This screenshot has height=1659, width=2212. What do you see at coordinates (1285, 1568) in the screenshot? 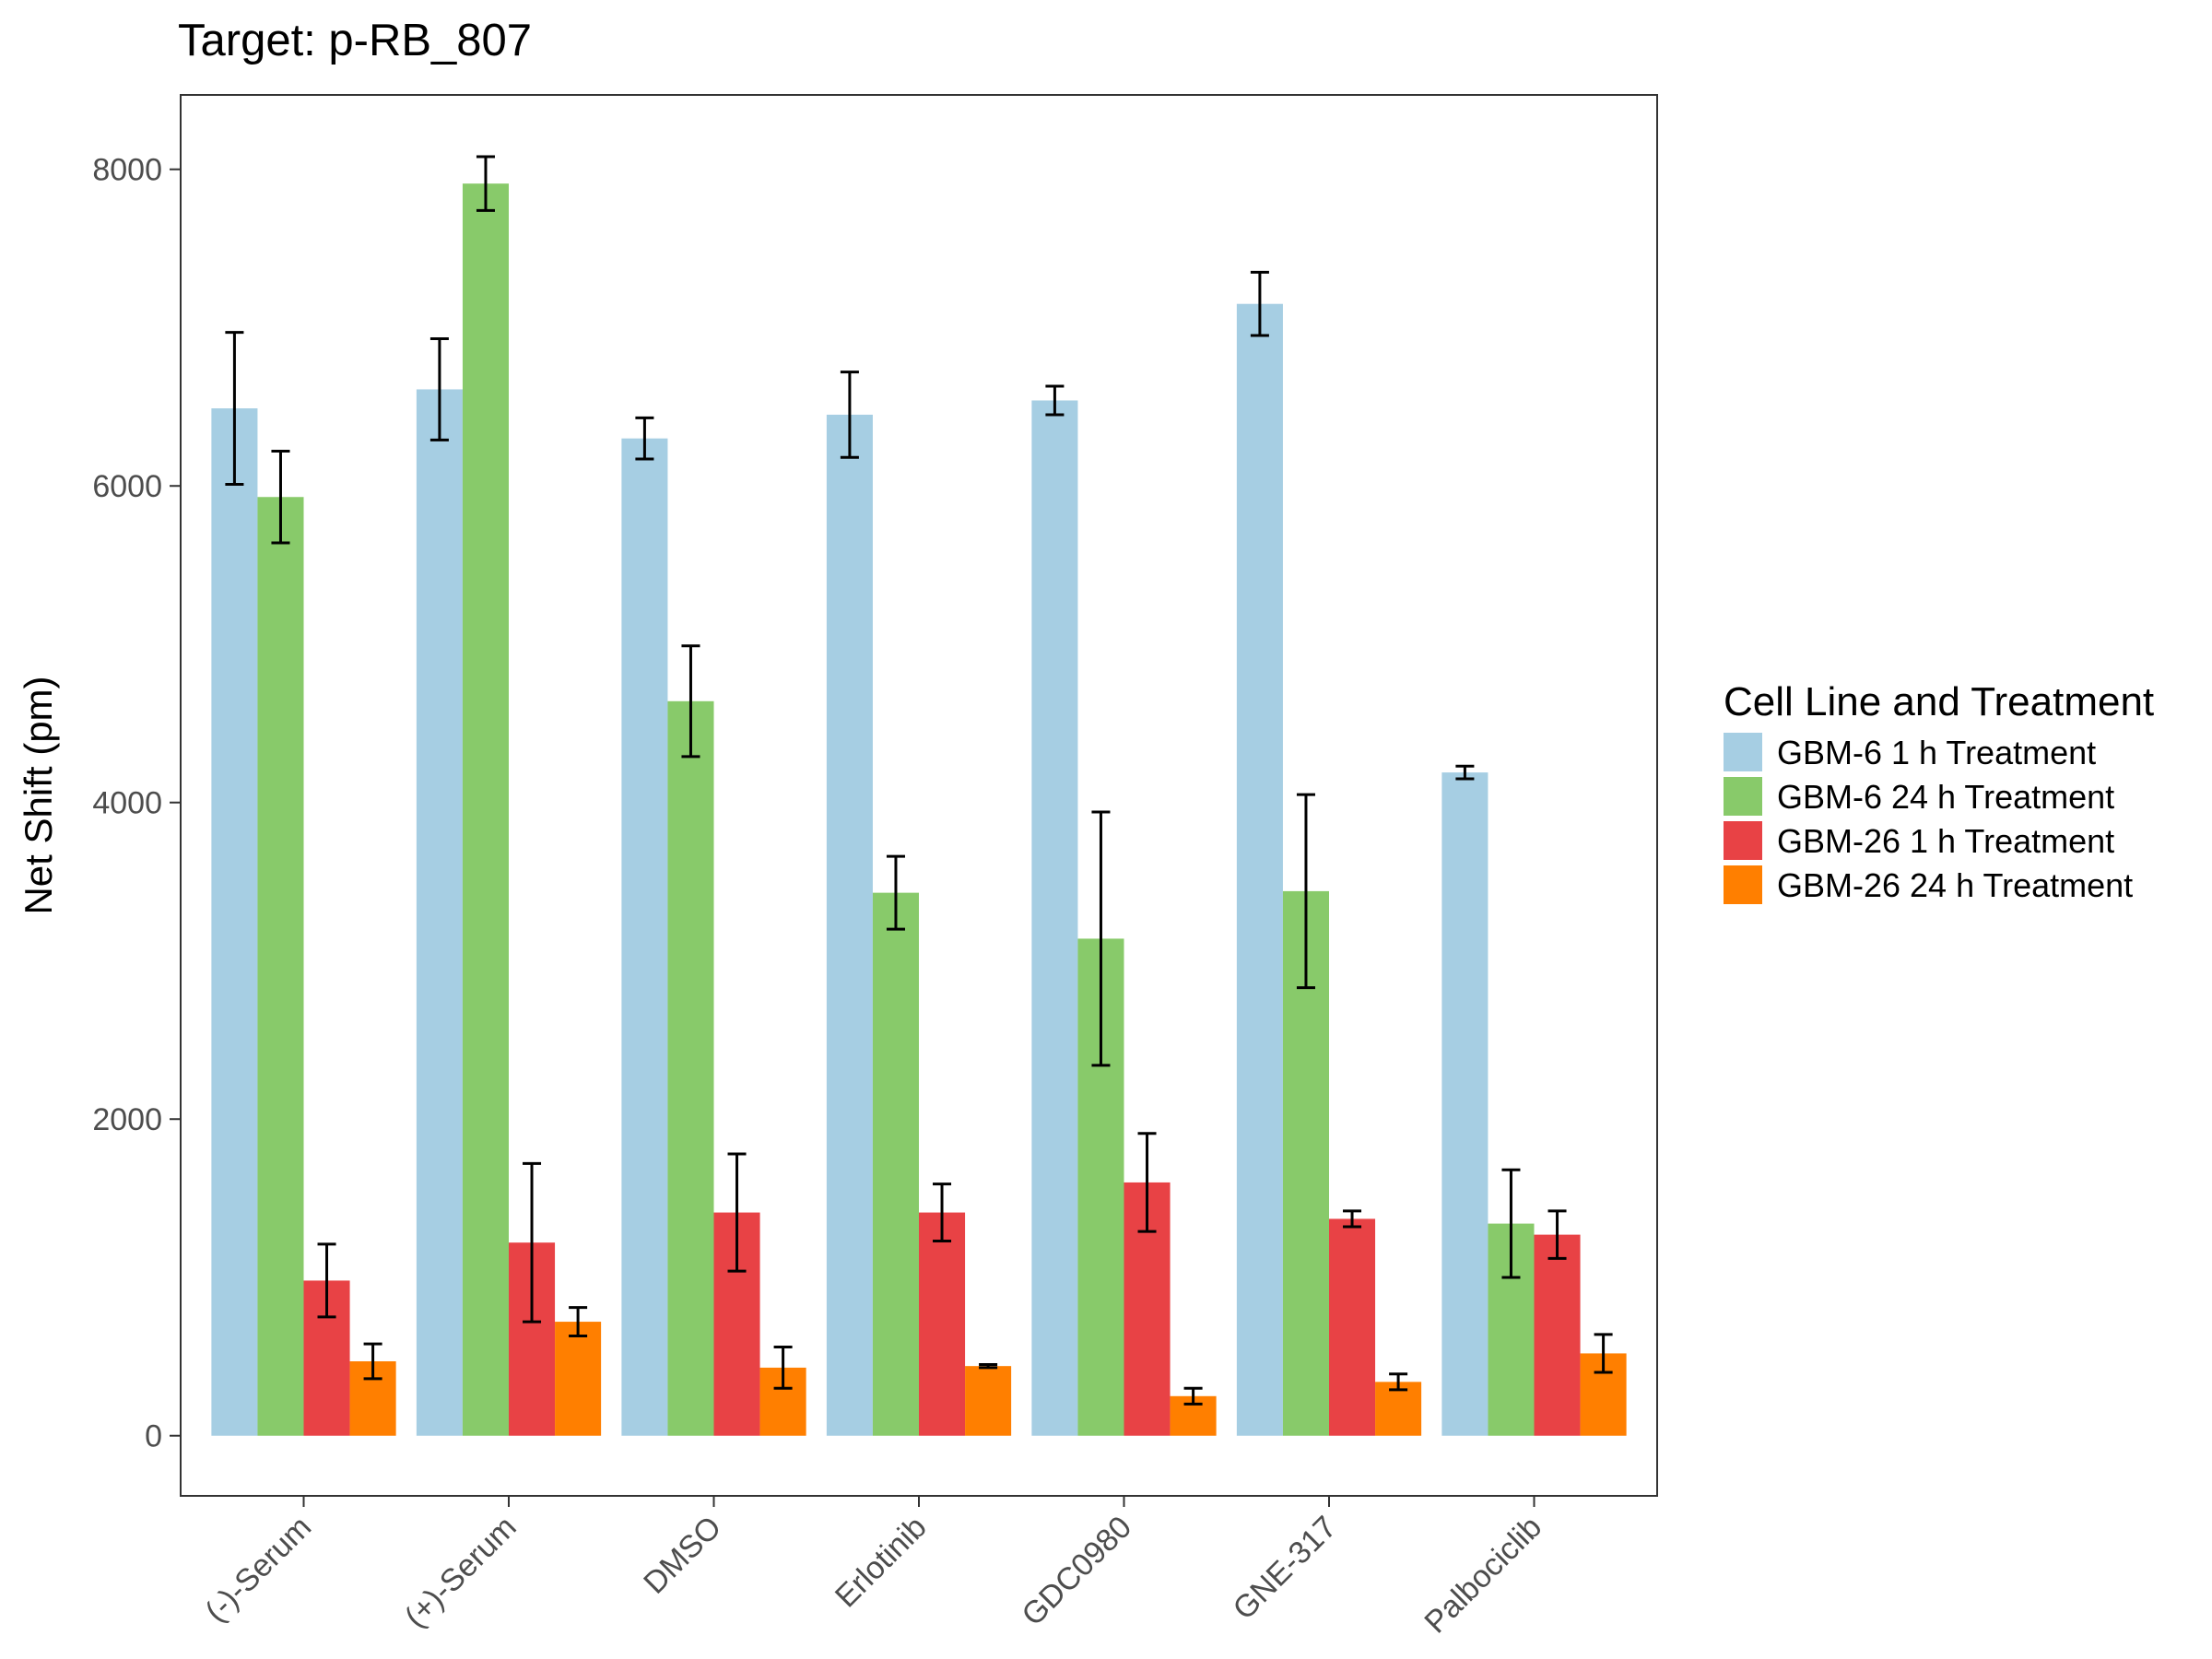
I see `x-tick-label: GNE-317` at bounding box center [1285, 1568].